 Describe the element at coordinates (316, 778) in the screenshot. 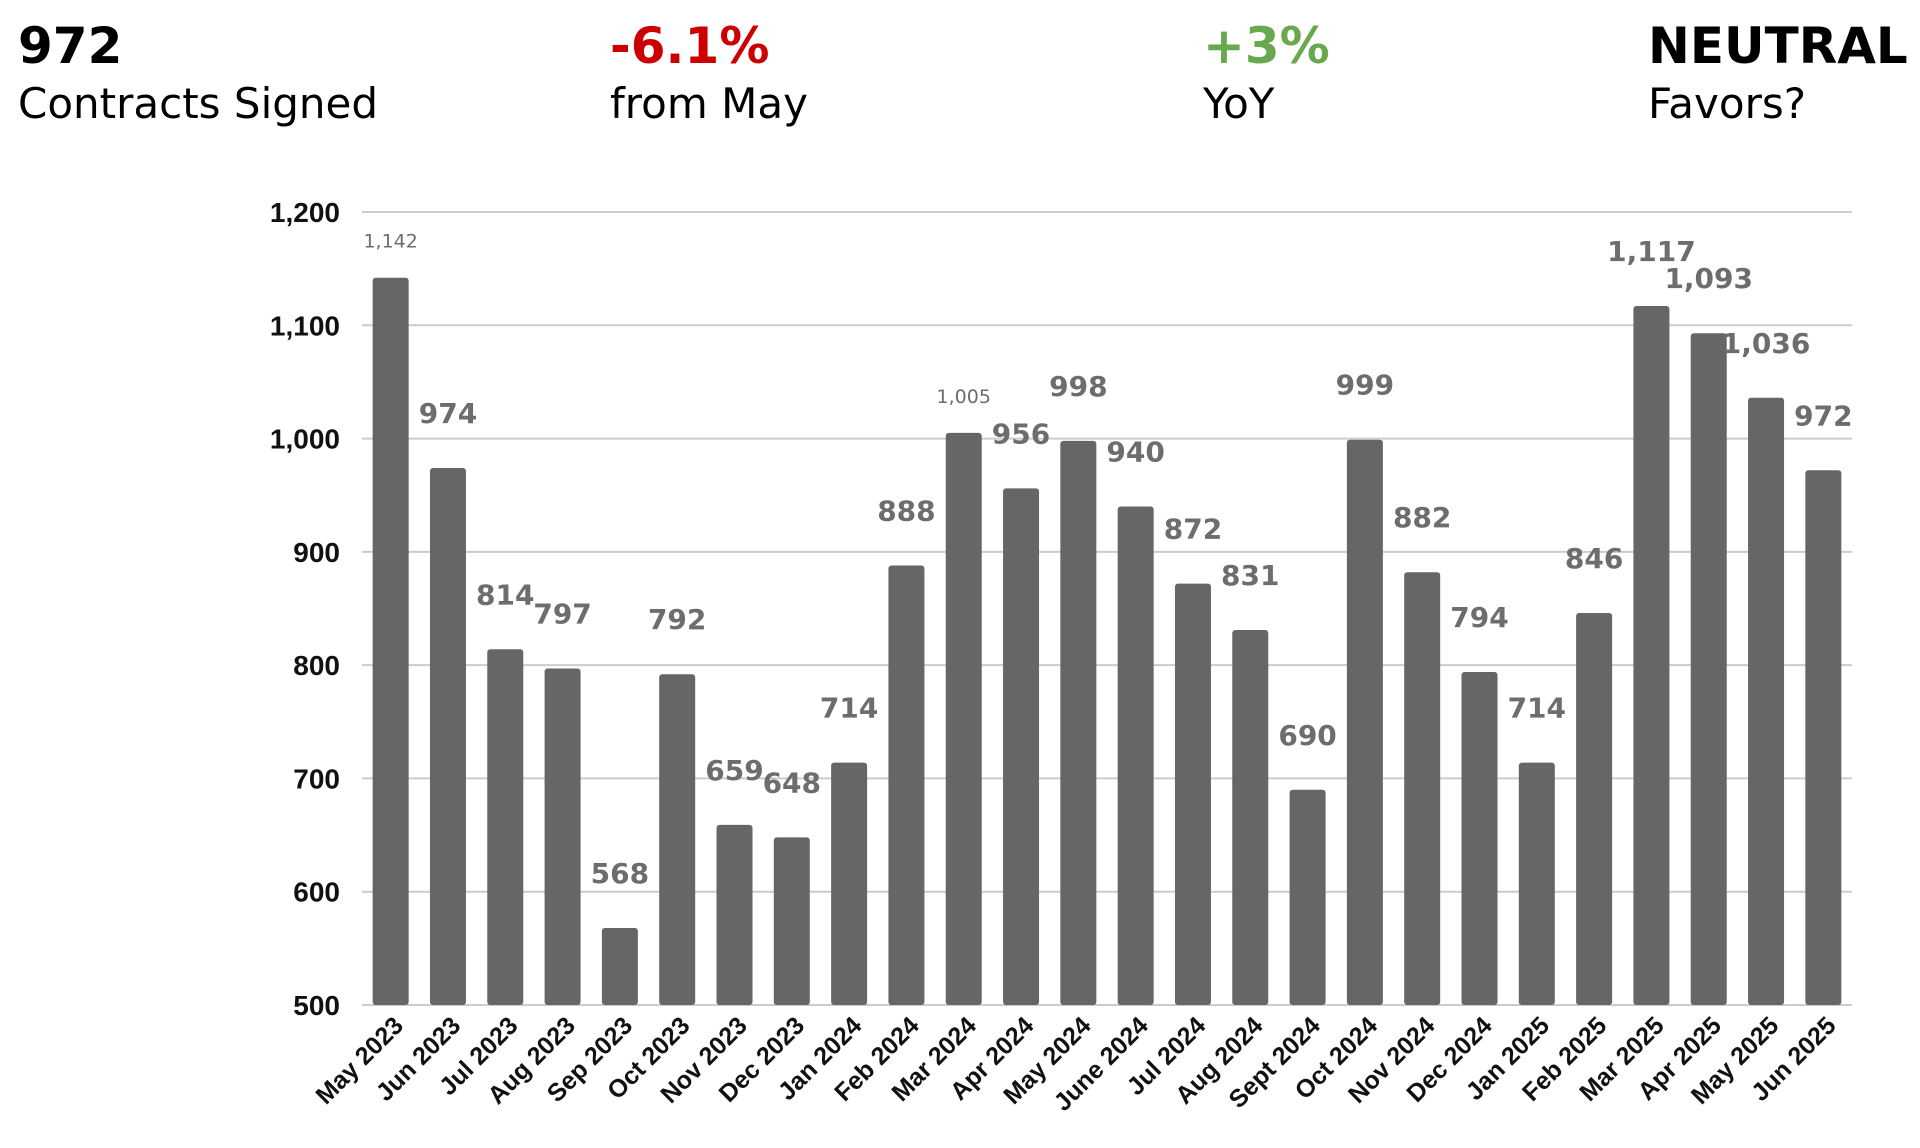

I see `y-tick-label: 700` at that location.